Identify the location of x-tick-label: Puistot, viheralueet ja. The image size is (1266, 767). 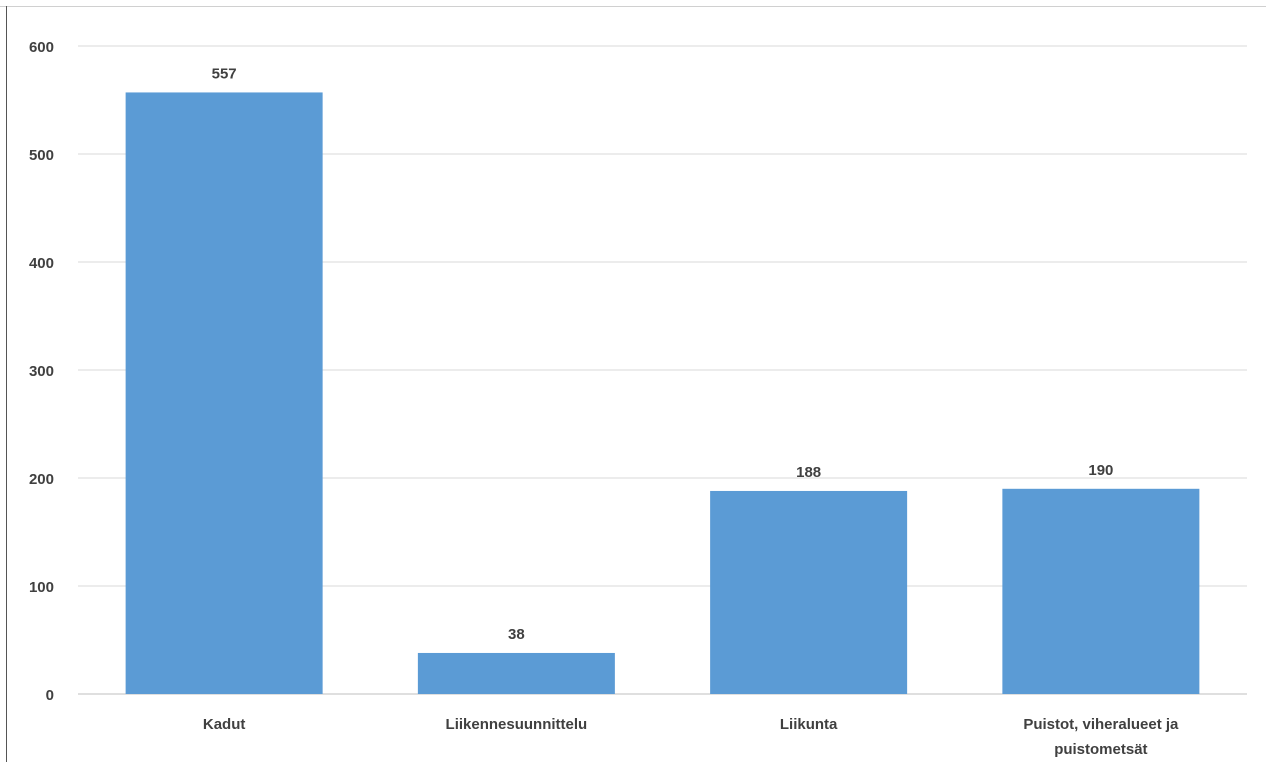
(1101, 724).